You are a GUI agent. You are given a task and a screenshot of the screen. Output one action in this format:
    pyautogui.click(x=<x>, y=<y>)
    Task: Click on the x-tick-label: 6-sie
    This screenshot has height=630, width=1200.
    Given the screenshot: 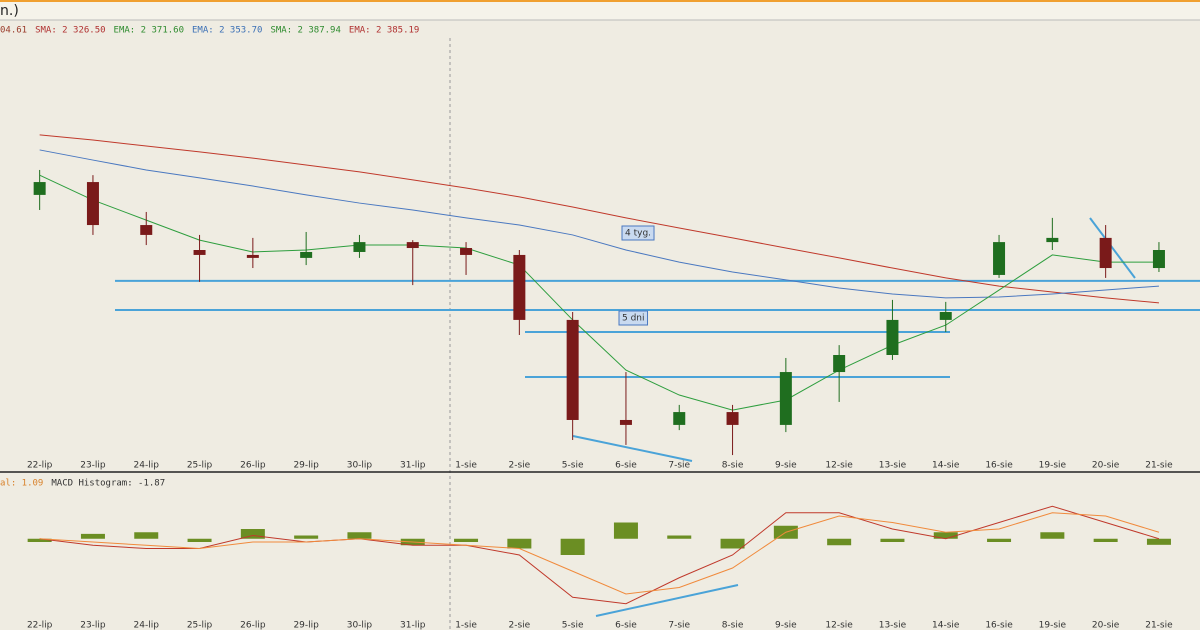 What is the action you would take?
    pyautogui.click(x=626, y=625)
    